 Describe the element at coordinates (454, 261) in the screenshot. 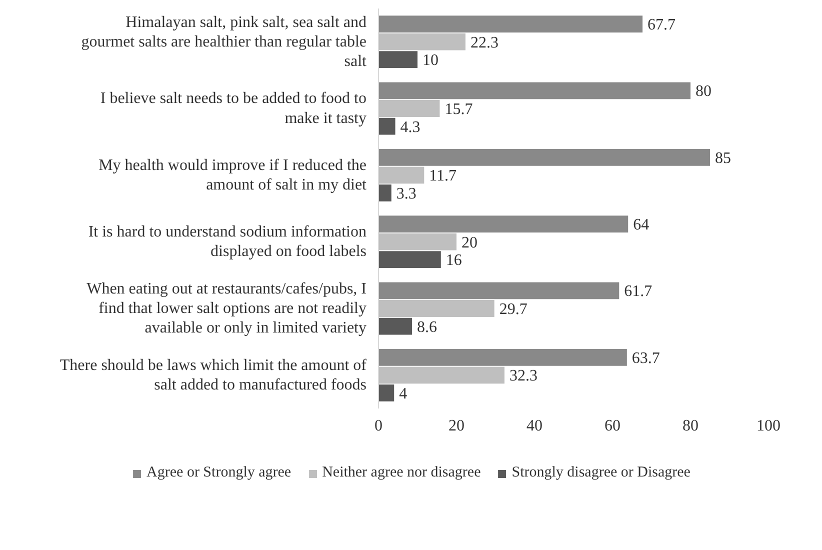

I see `data-label: 16` at that location.